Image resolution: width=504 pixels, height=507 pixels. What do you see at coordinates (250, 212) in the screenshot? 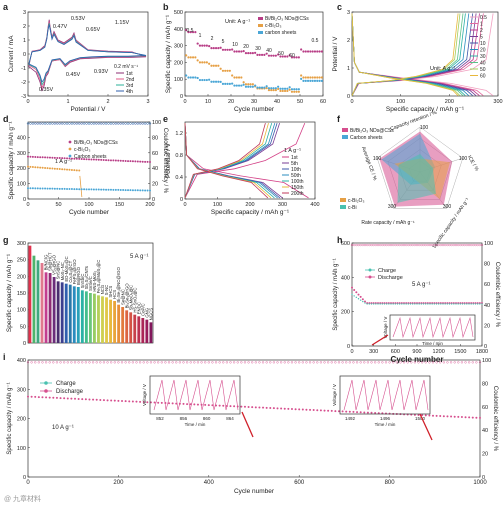
I see `panel-e-xlabel: Specific capacity / mAh g⁻¹` at bounding box center [250, 212].